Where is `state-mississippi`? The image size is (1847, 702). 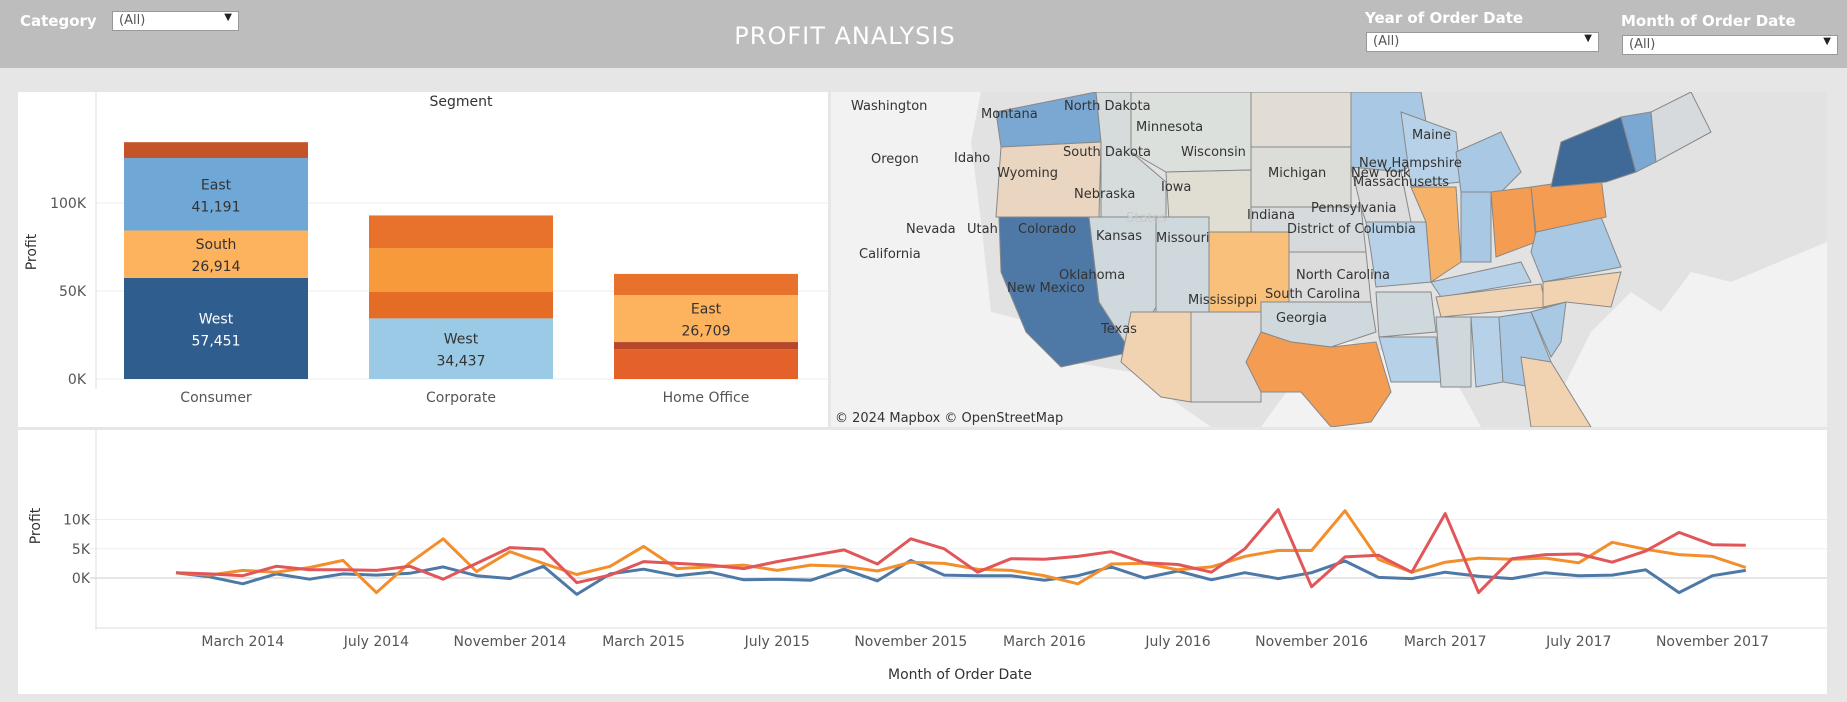
state-mississippi is located at coordinates (1453, 352).